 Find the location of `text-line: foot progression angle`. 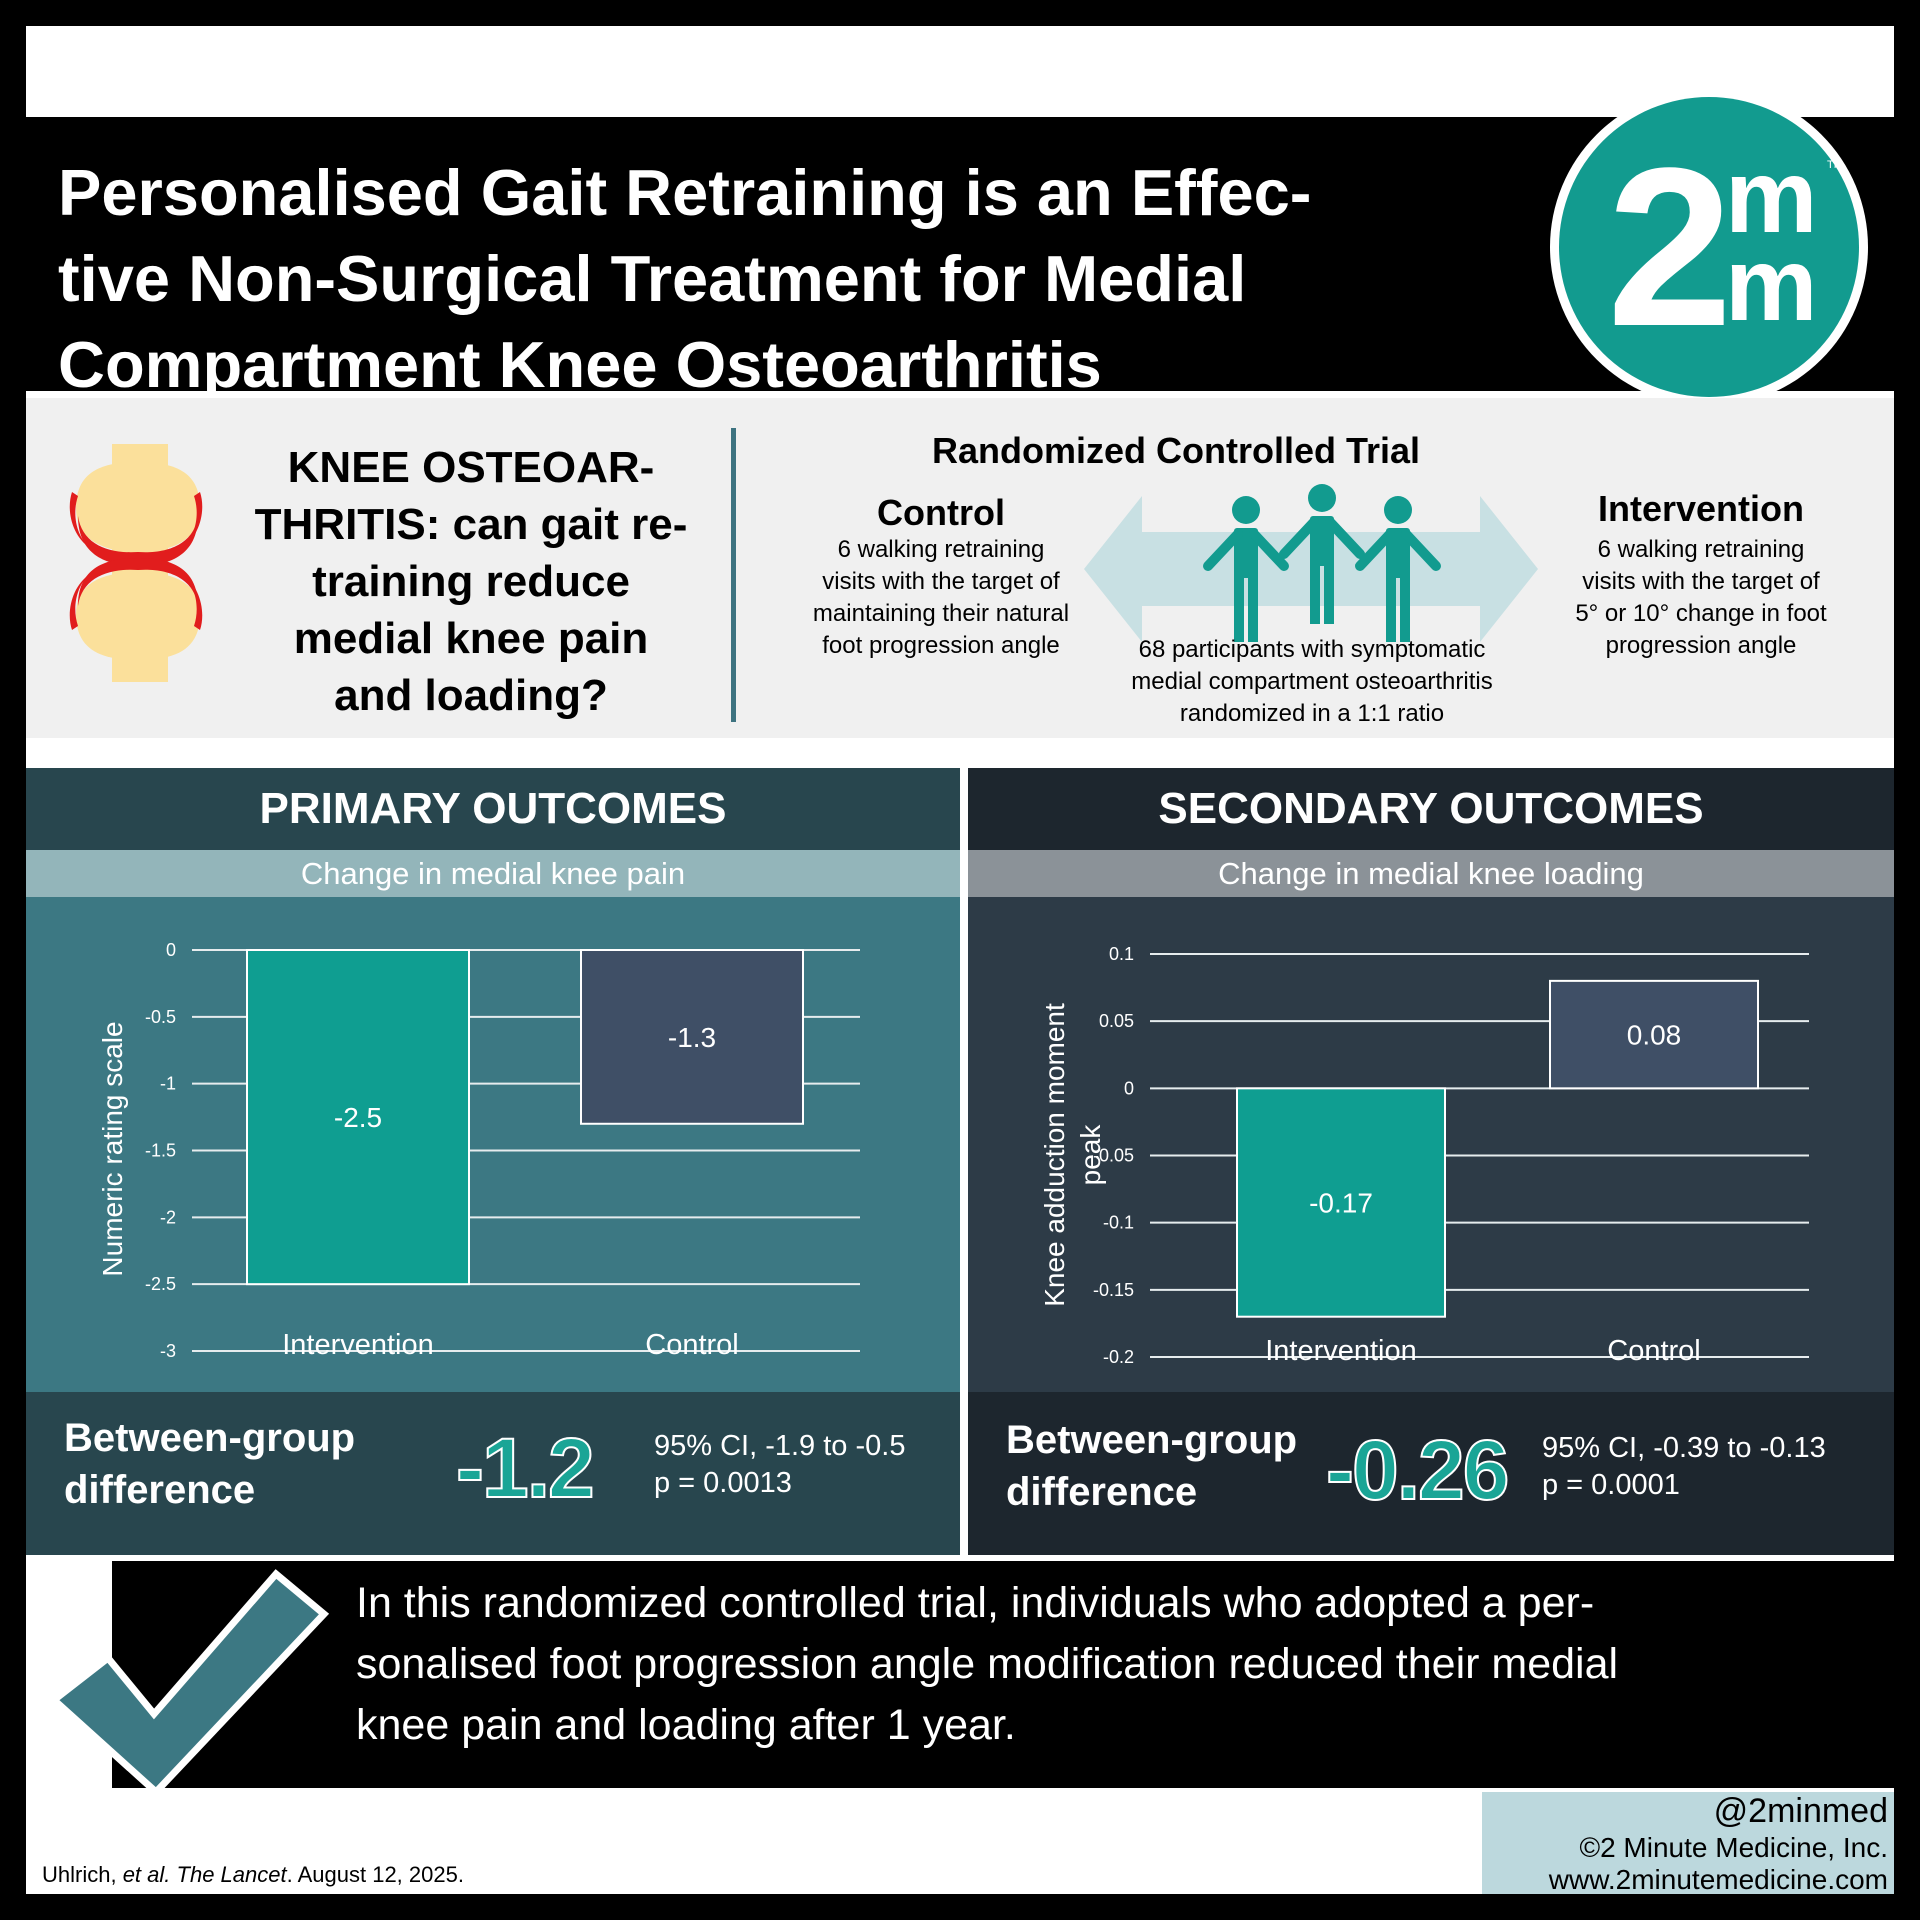

text-line: foot progression angle is located at coordinates (941, 645).